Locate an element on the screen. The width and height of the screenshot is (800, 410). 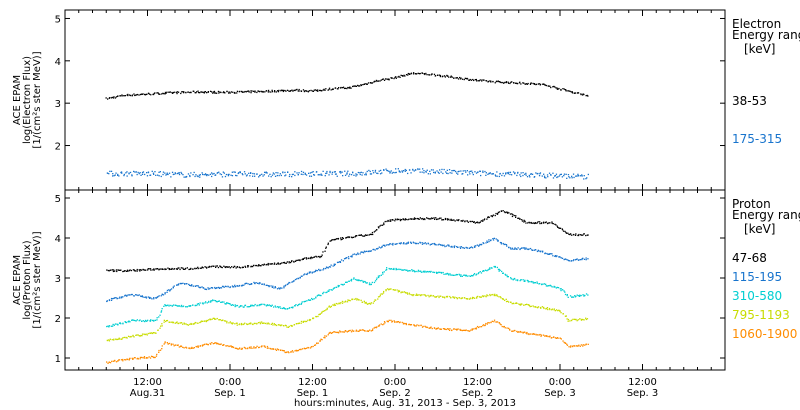
legend-entry: 1060-1900 is located at coordinates (764, 334).